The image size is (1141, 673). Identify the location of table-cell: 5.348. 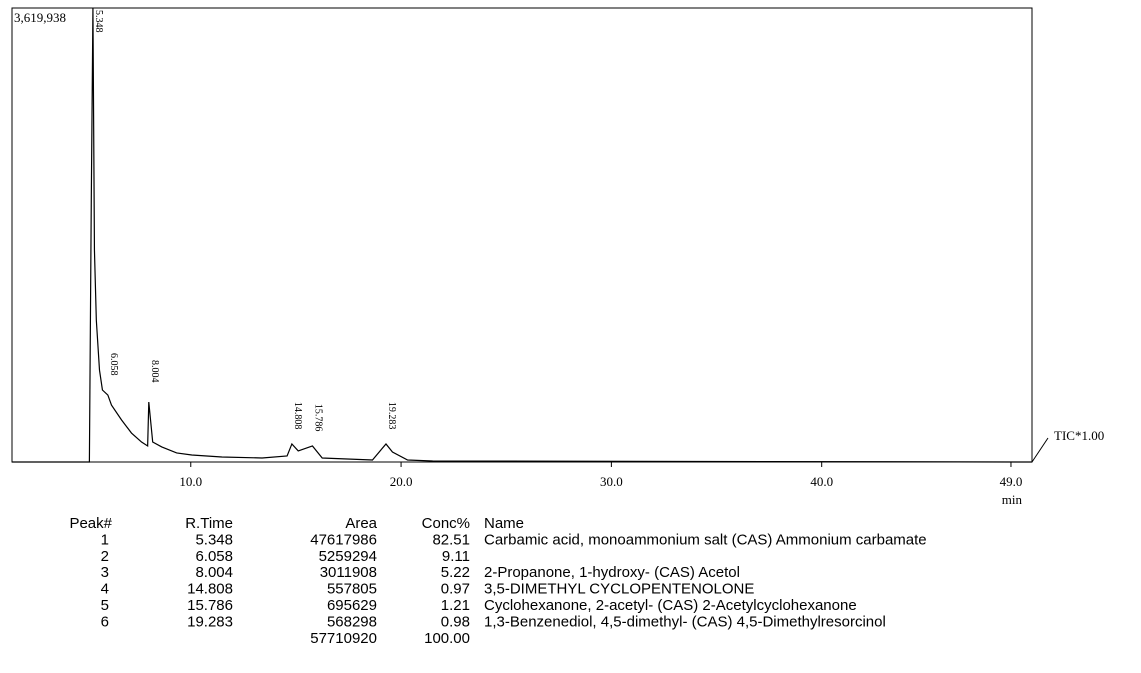
(214, 539).